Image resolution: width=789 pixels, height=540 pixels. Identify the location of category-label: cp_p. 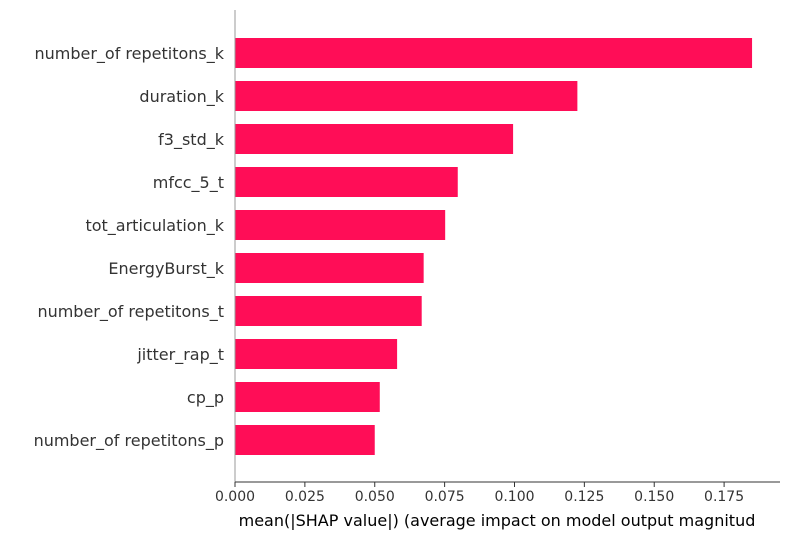
(205, 398).